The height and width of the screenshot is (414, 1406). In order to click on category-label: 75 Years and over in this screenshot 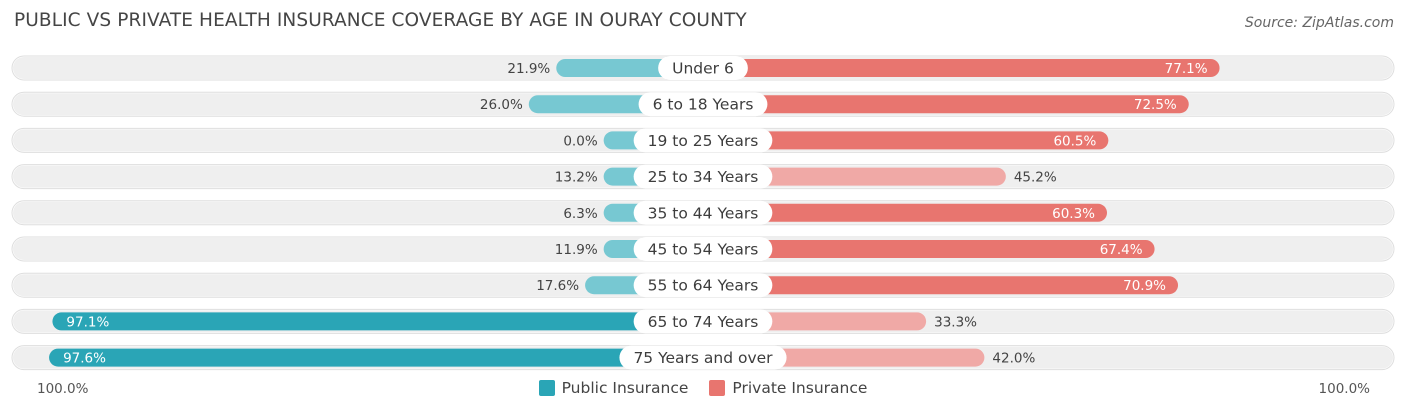, I will do `click(703, 358)`.